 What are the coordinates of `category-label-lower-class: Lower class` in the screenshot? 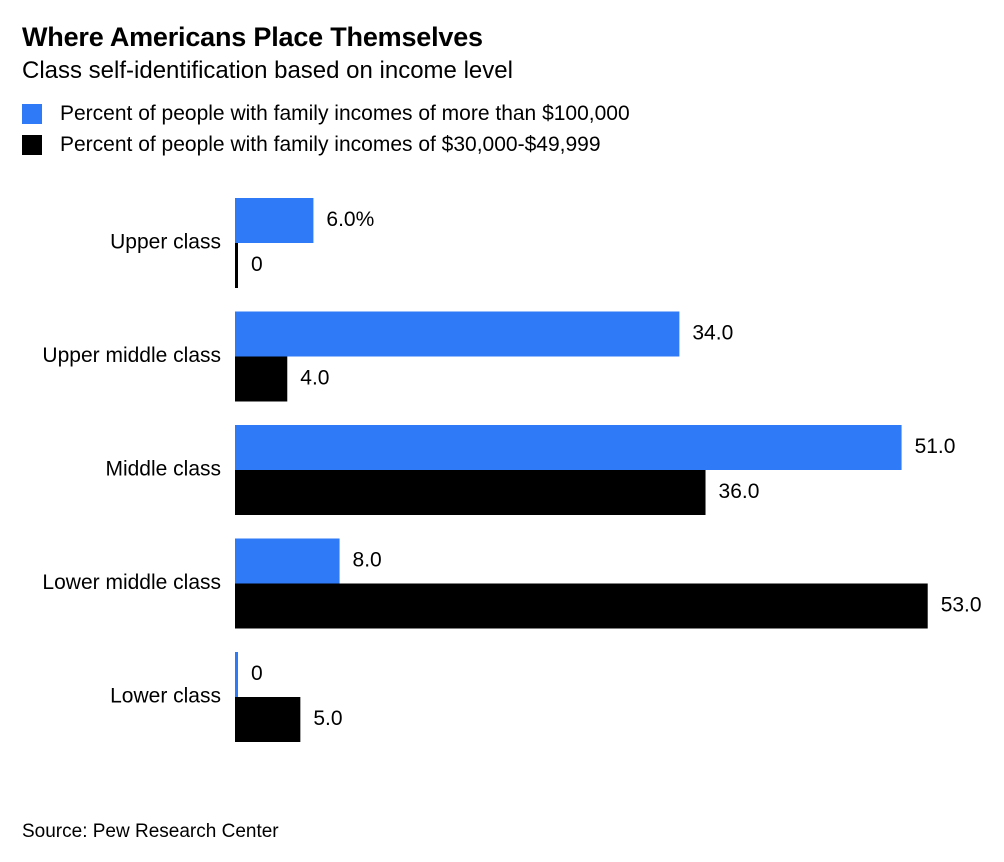 It's located at (165, 696).